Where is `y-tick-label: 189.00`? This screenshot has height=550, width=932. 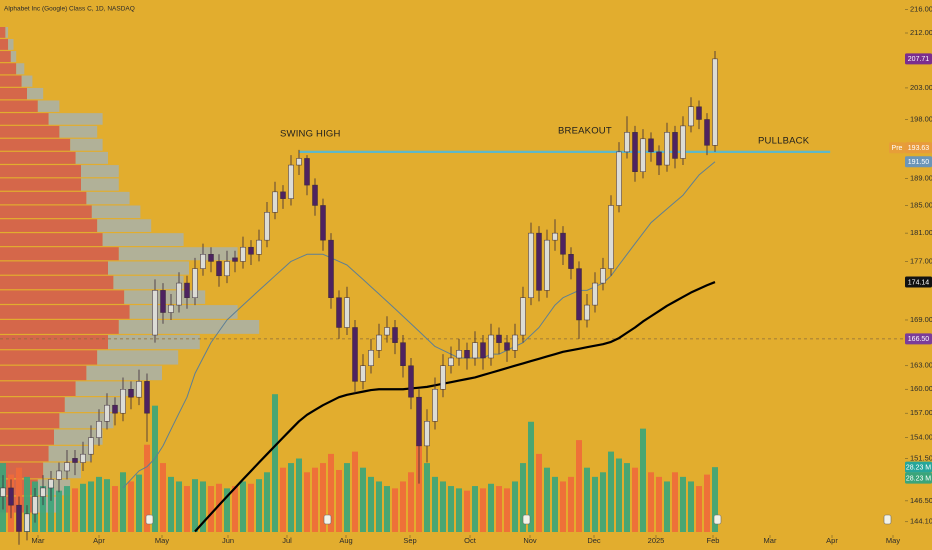
y-tick-label: 189.00 is located at coordinates (921, 177).